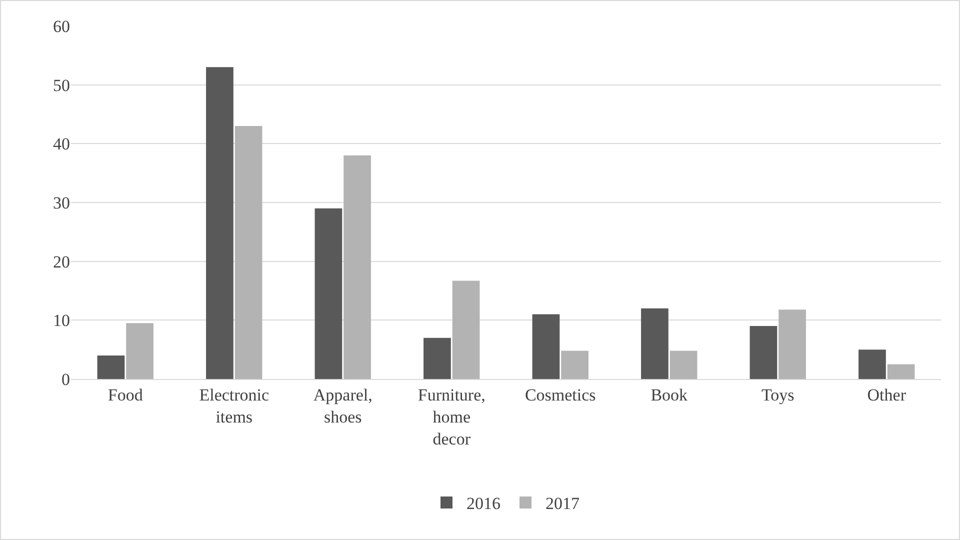 This screenshot has height=540, width=960. Describe the element at coordinates (61, 144) in the screenshot. I see `y-tick-label: 40` at that location.